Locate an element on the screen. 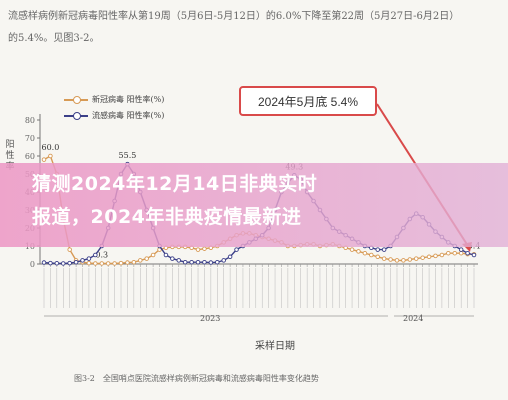 The width and height of the screenshot is (508, 400). chart-legend: 新冠病毒 阳性率(%) 流感病毒 阳性率(%) is located at coordinates (114, 108).